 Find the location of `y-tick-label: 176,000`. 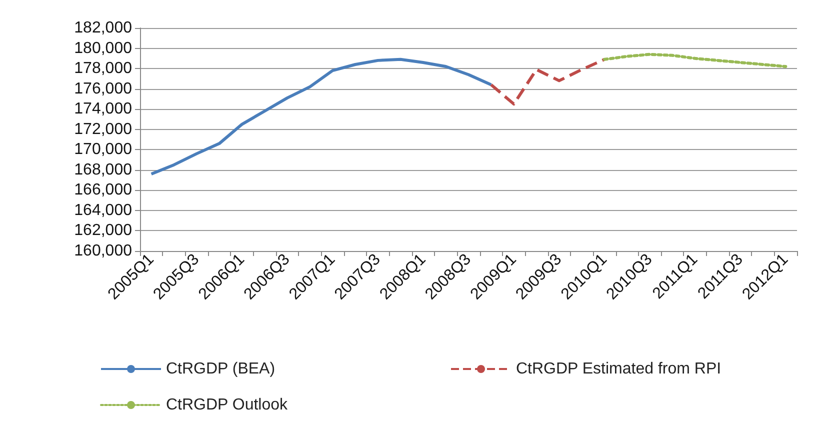

y-tick-label: 176,000 is located at coordinates (103, 89).